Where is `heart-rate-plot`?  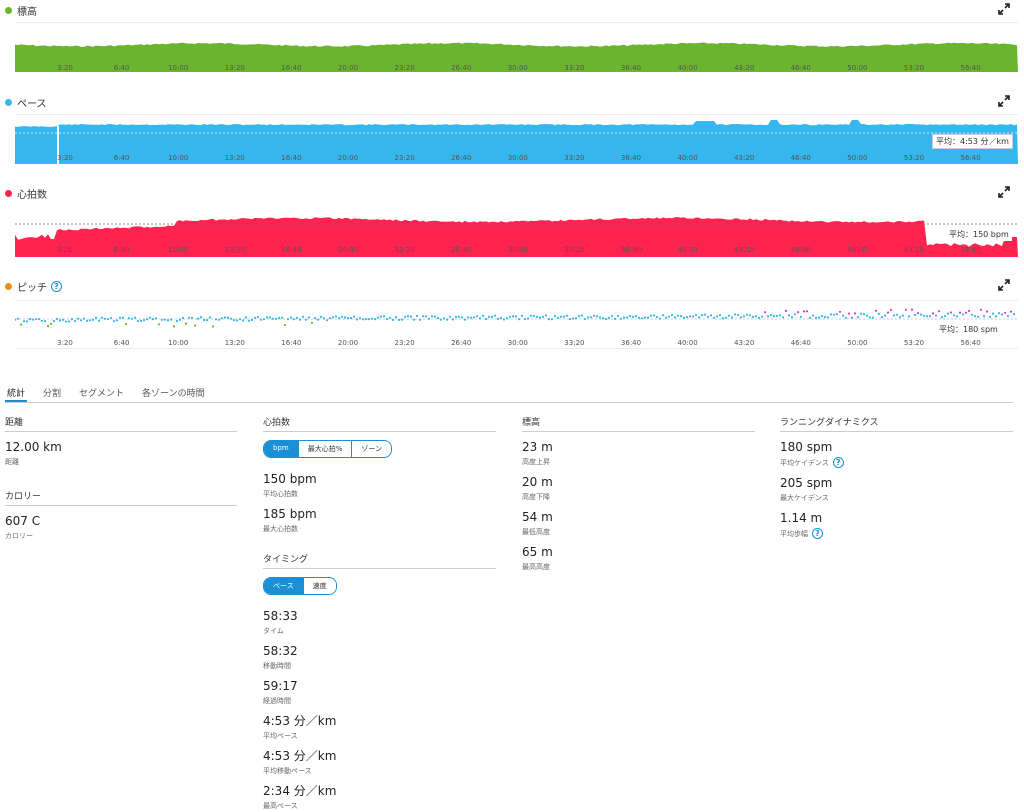
heart-rate-plot is located at coordinates (516, 232).